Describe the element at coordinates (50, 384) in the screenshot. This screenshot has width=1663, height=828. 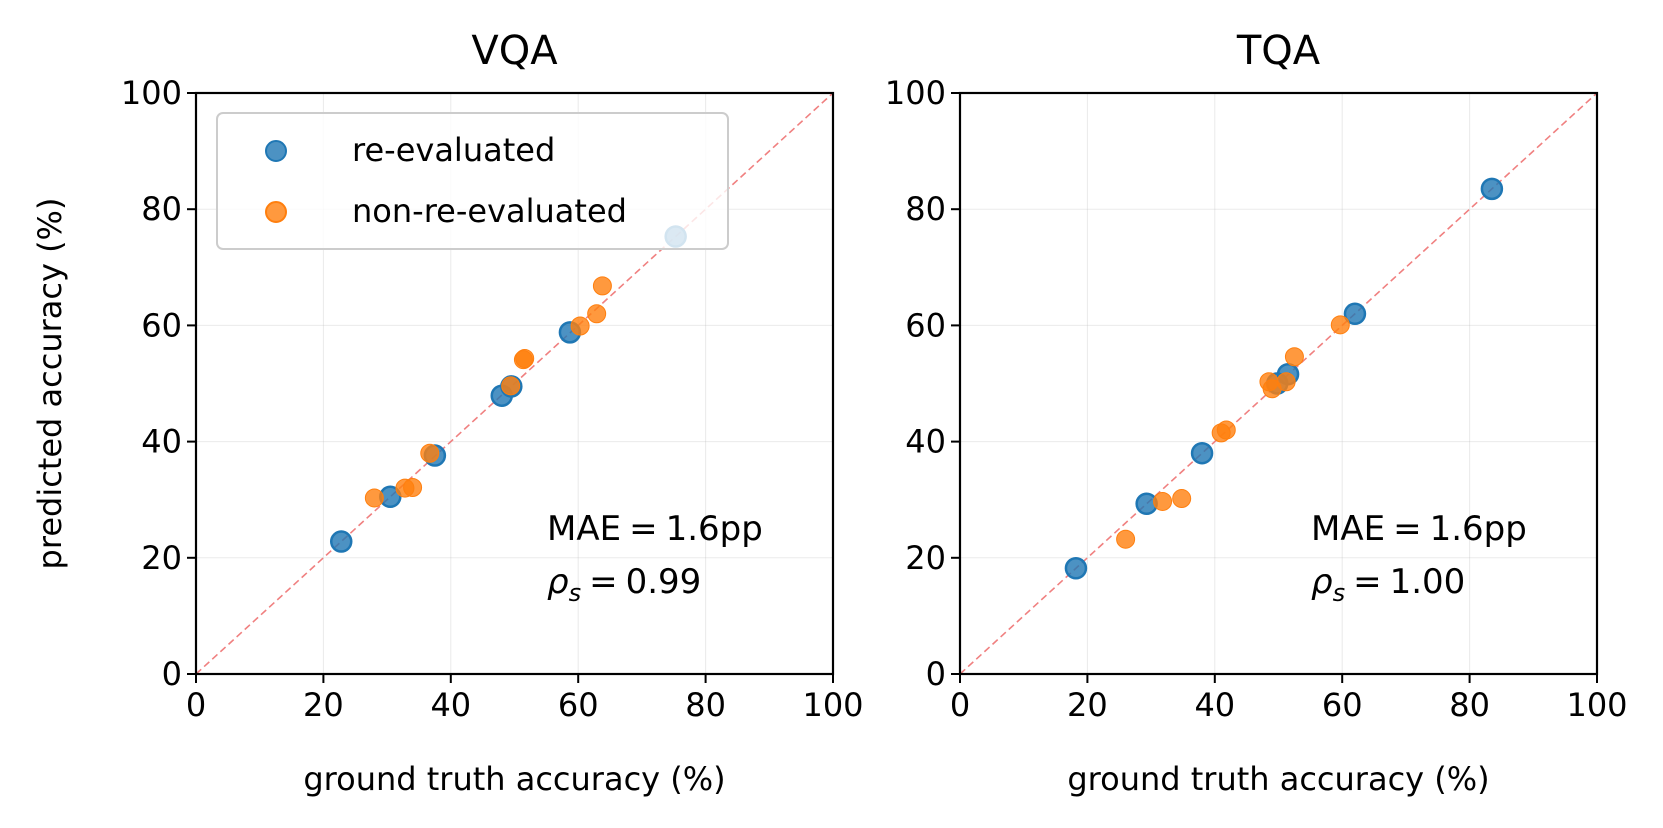
I see `y-axis-label: predicted accuracy (%)` at that location.